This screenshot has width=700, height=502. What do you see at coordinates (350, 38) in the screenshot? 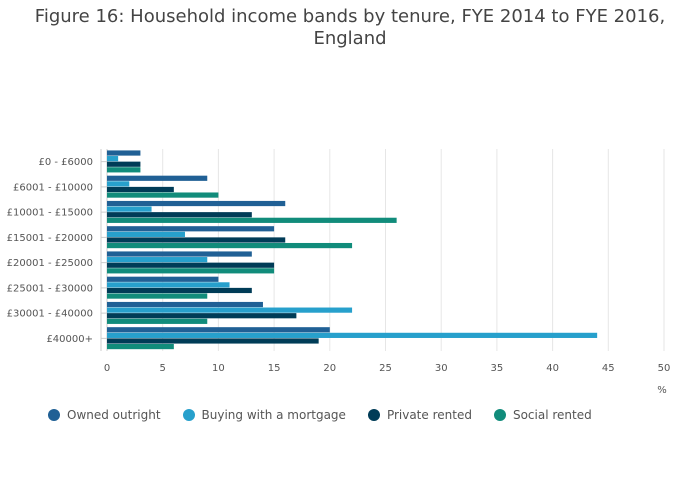
I see `chart-title-line-2: England` at bounding box center [350, 38].